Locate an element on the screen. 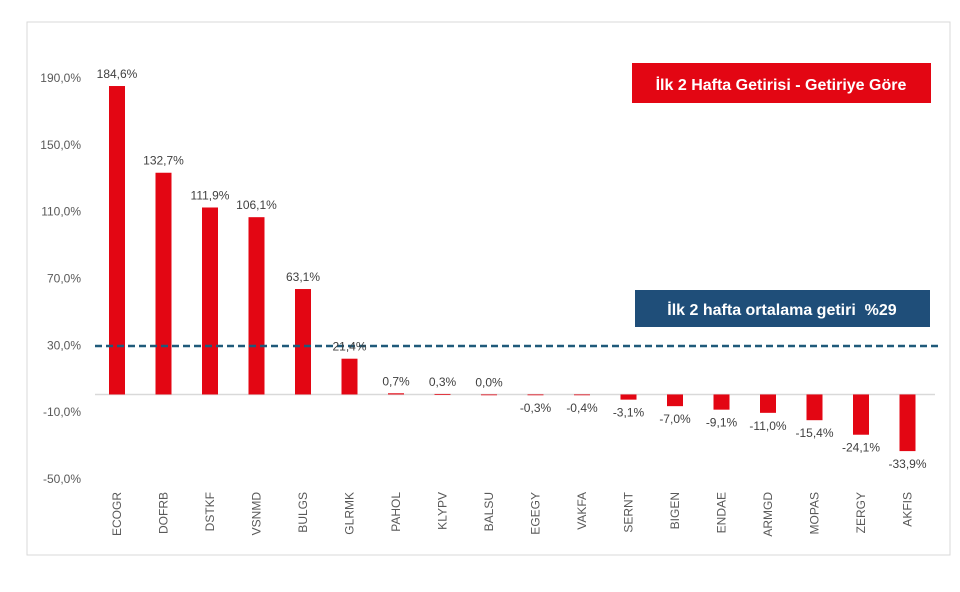 The width and height of the screenshot is (960, 592). y-tick-label: -50,0% is located at coordinates (62, 479).